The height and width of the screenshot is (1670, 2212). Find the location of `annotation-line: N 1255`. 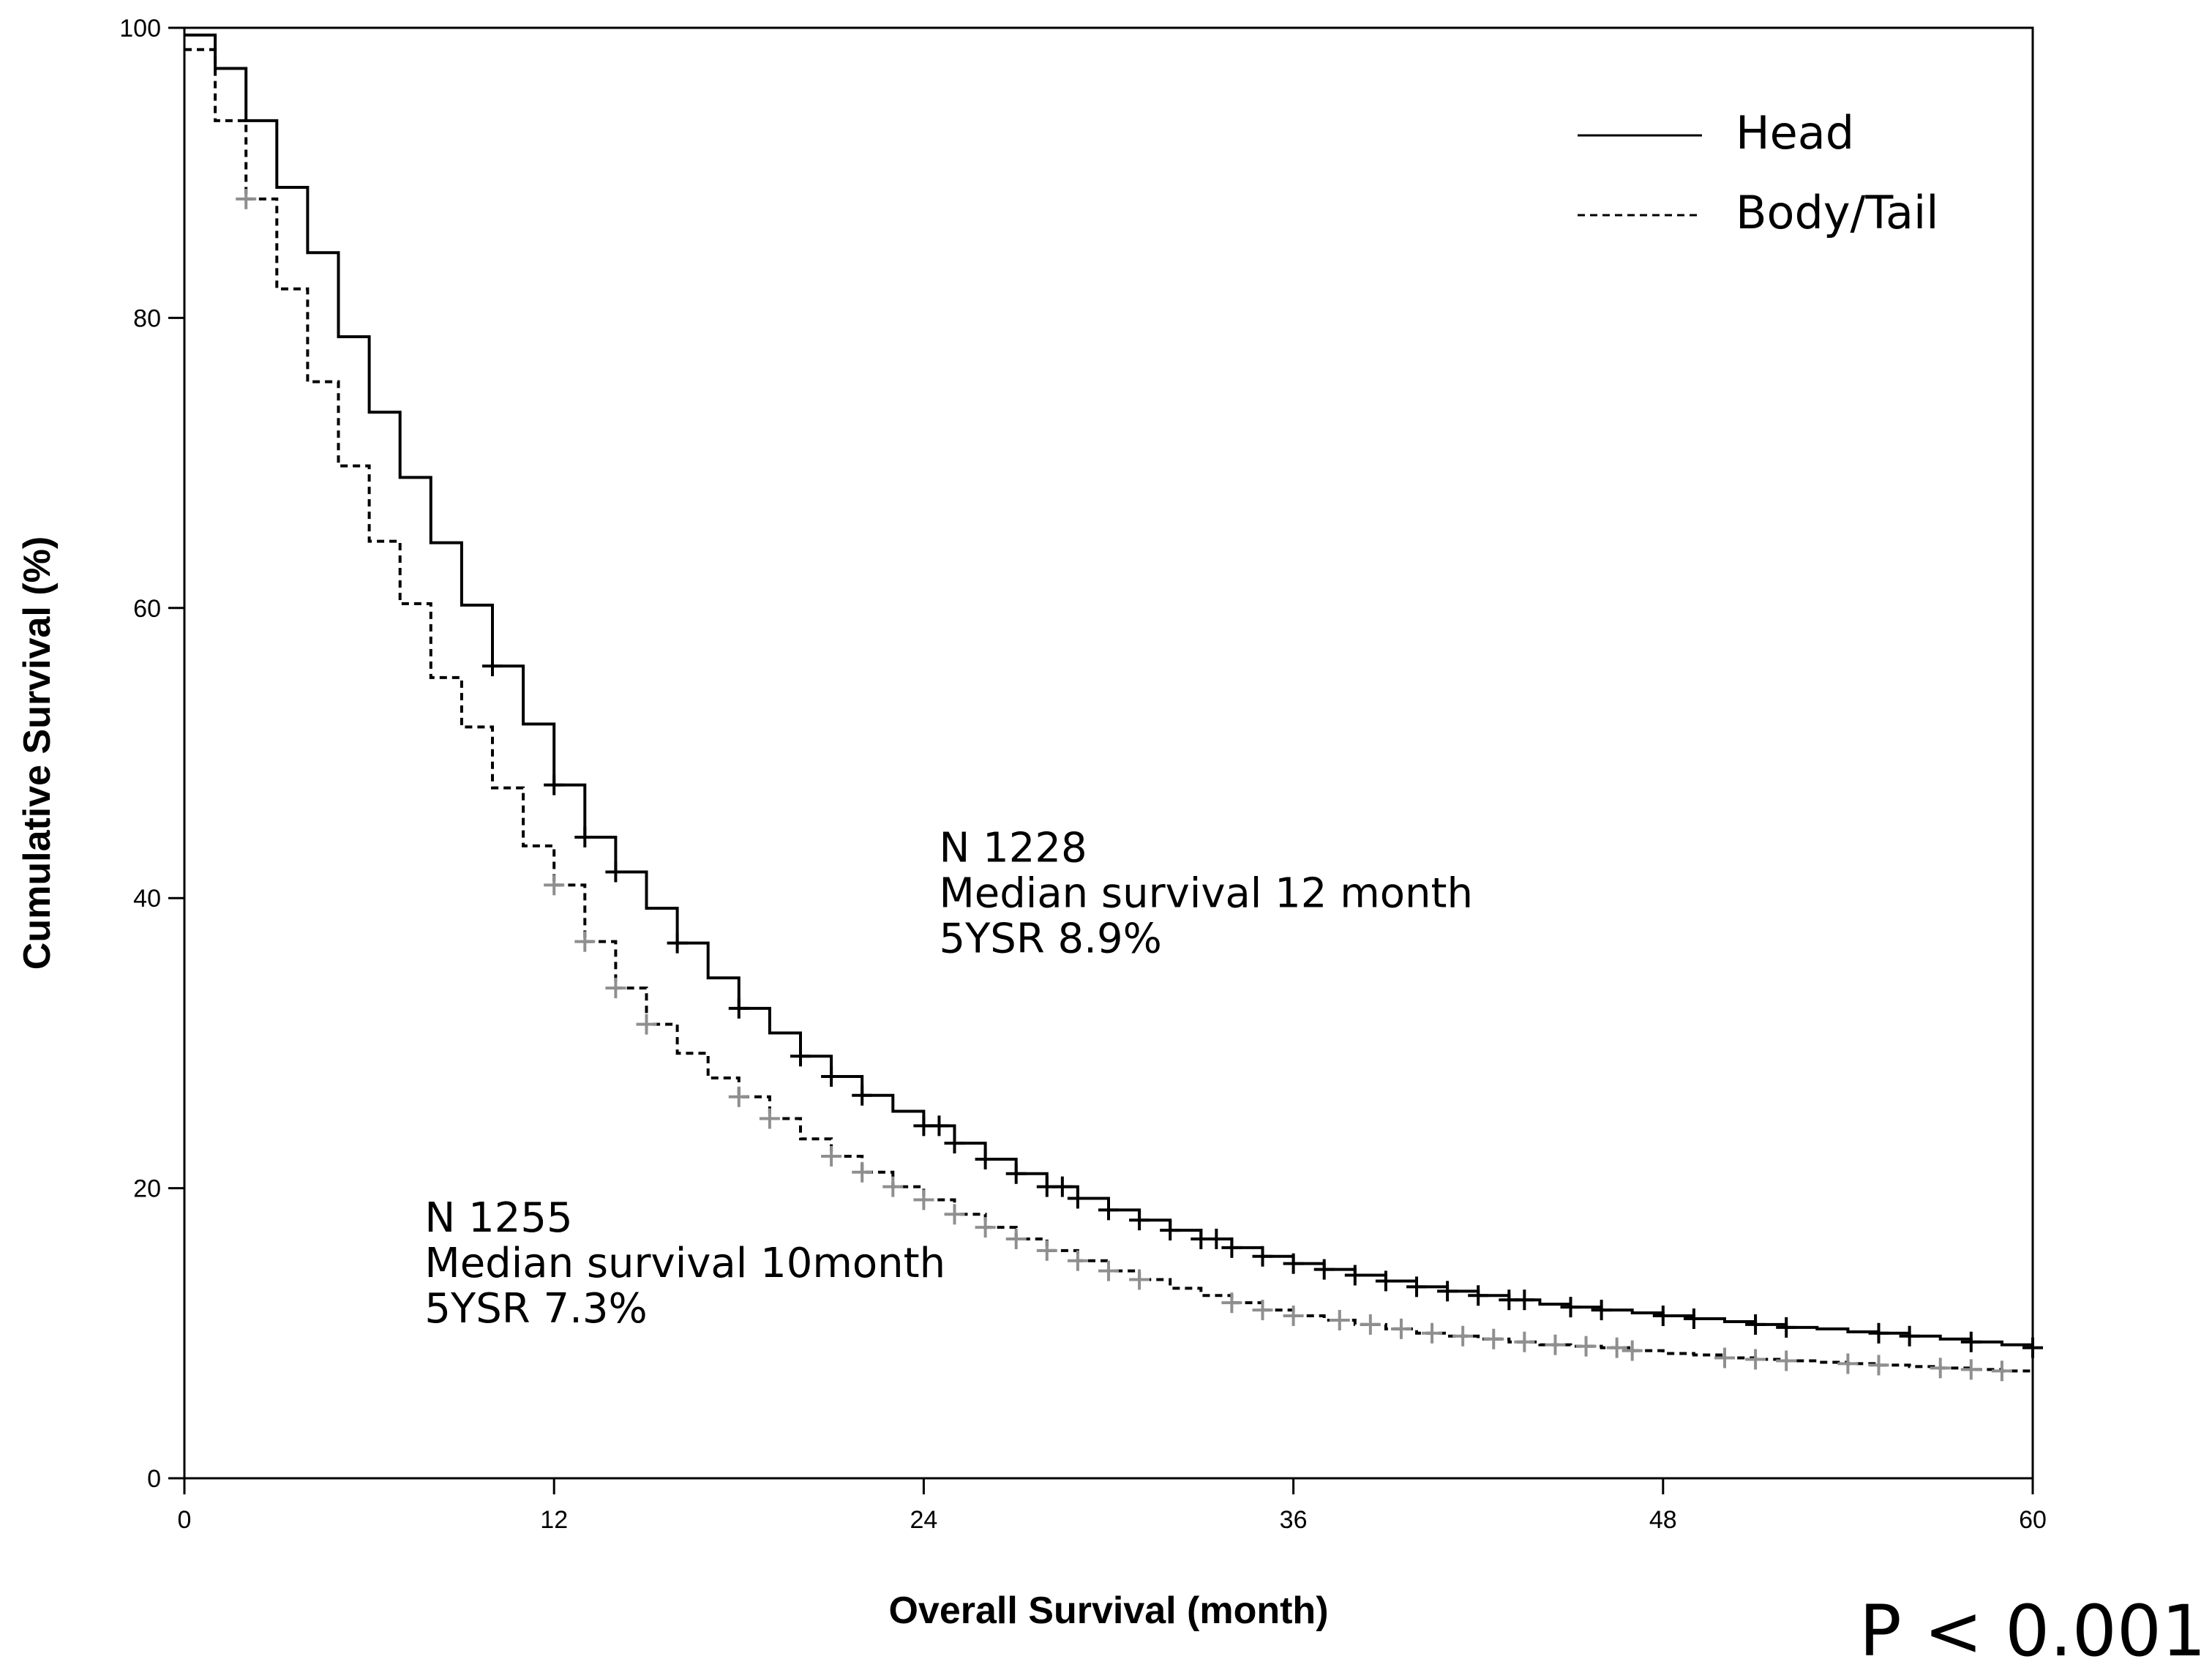

annotation-line: N 1255 is located at coordinates (498, 1218).